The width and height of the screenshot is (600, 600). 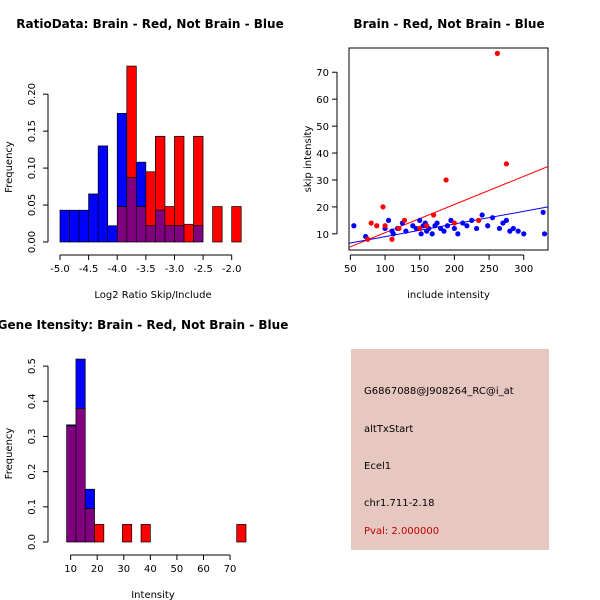 What do you see at coordinates (489, 269) in the screenshot?
I see `x-tick-label: 250` at bounding box center [489, 269].